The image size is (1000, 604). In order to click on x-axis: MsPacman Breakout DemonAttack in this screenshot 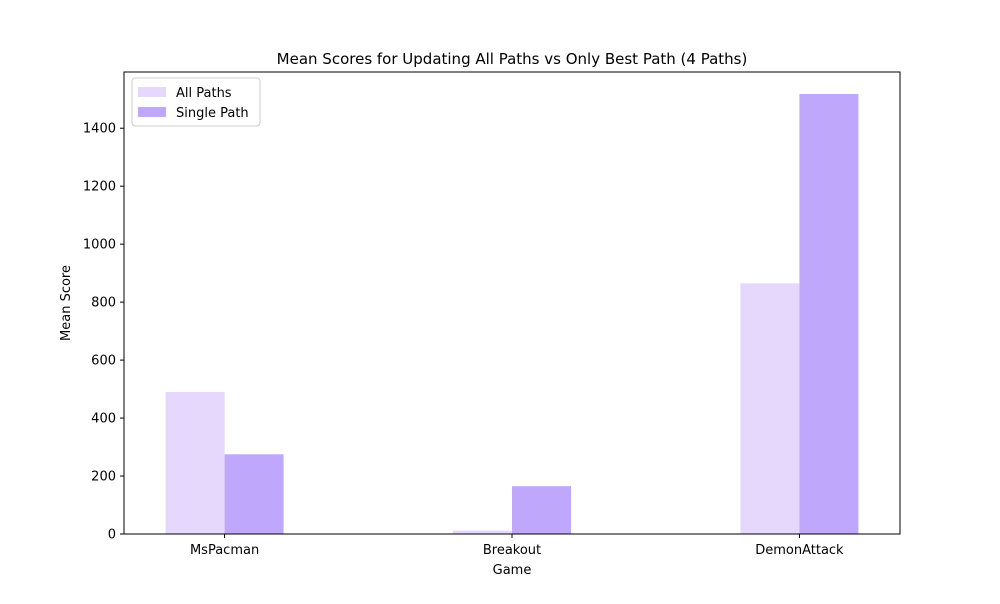, I will do `click(517, 546)`.